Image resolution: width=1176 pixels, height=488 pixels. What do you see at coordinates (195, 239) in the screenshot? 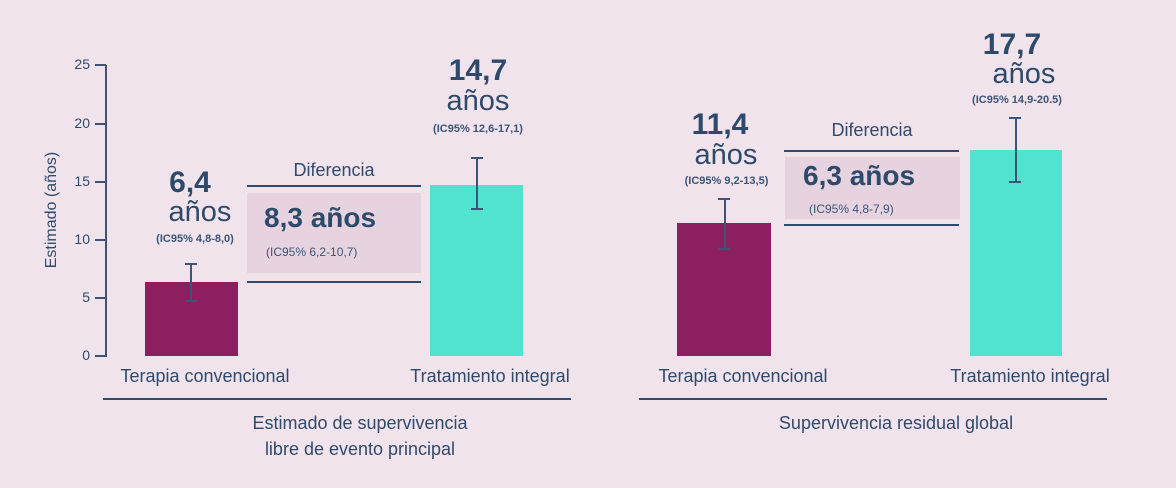
I see `bar-ci: (IC95% 4,8-8,0)` at bounding box center [195, 239].